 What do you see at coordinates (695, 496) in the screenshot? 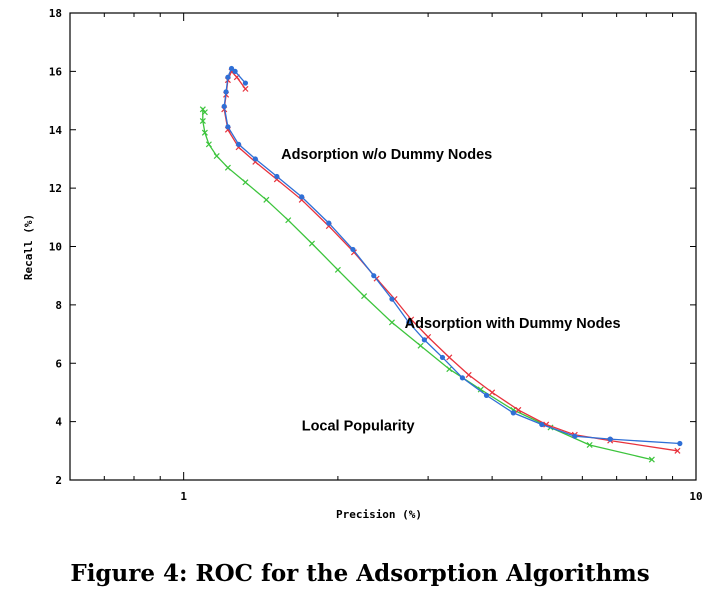
I see `x-tick-label: 10` at bounding box center [695, 496].